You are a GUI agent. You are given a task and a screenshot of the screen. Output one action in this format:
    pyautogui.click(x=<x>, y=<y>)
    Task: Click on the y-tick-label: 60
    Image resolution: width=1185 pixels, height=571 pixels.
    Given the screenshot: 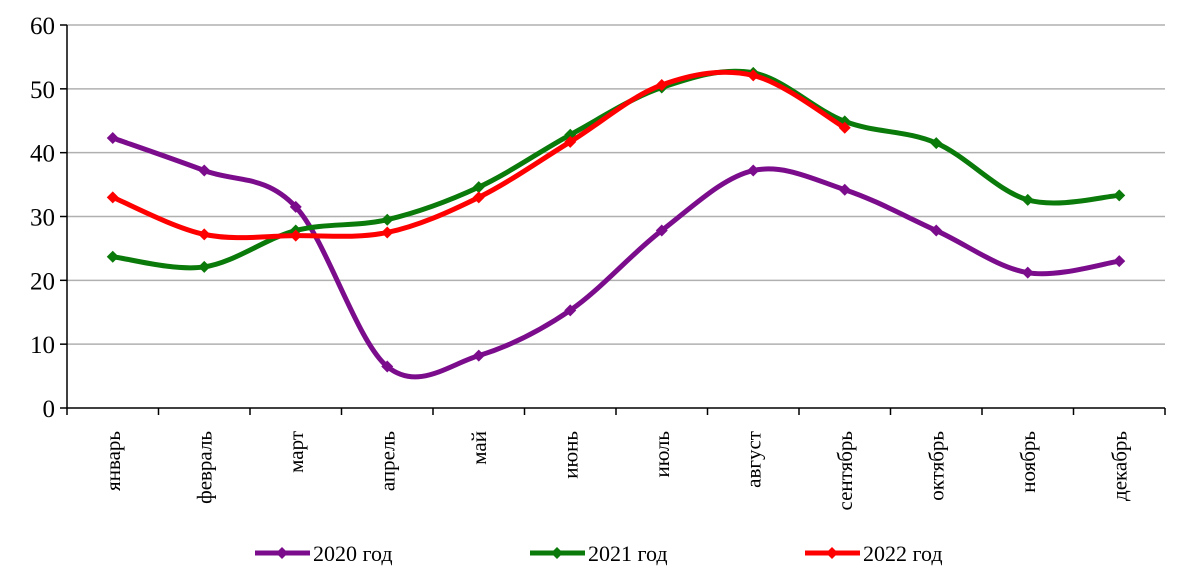 What is the action you would take?
    pyautogui.click(x=42, y=26)
    